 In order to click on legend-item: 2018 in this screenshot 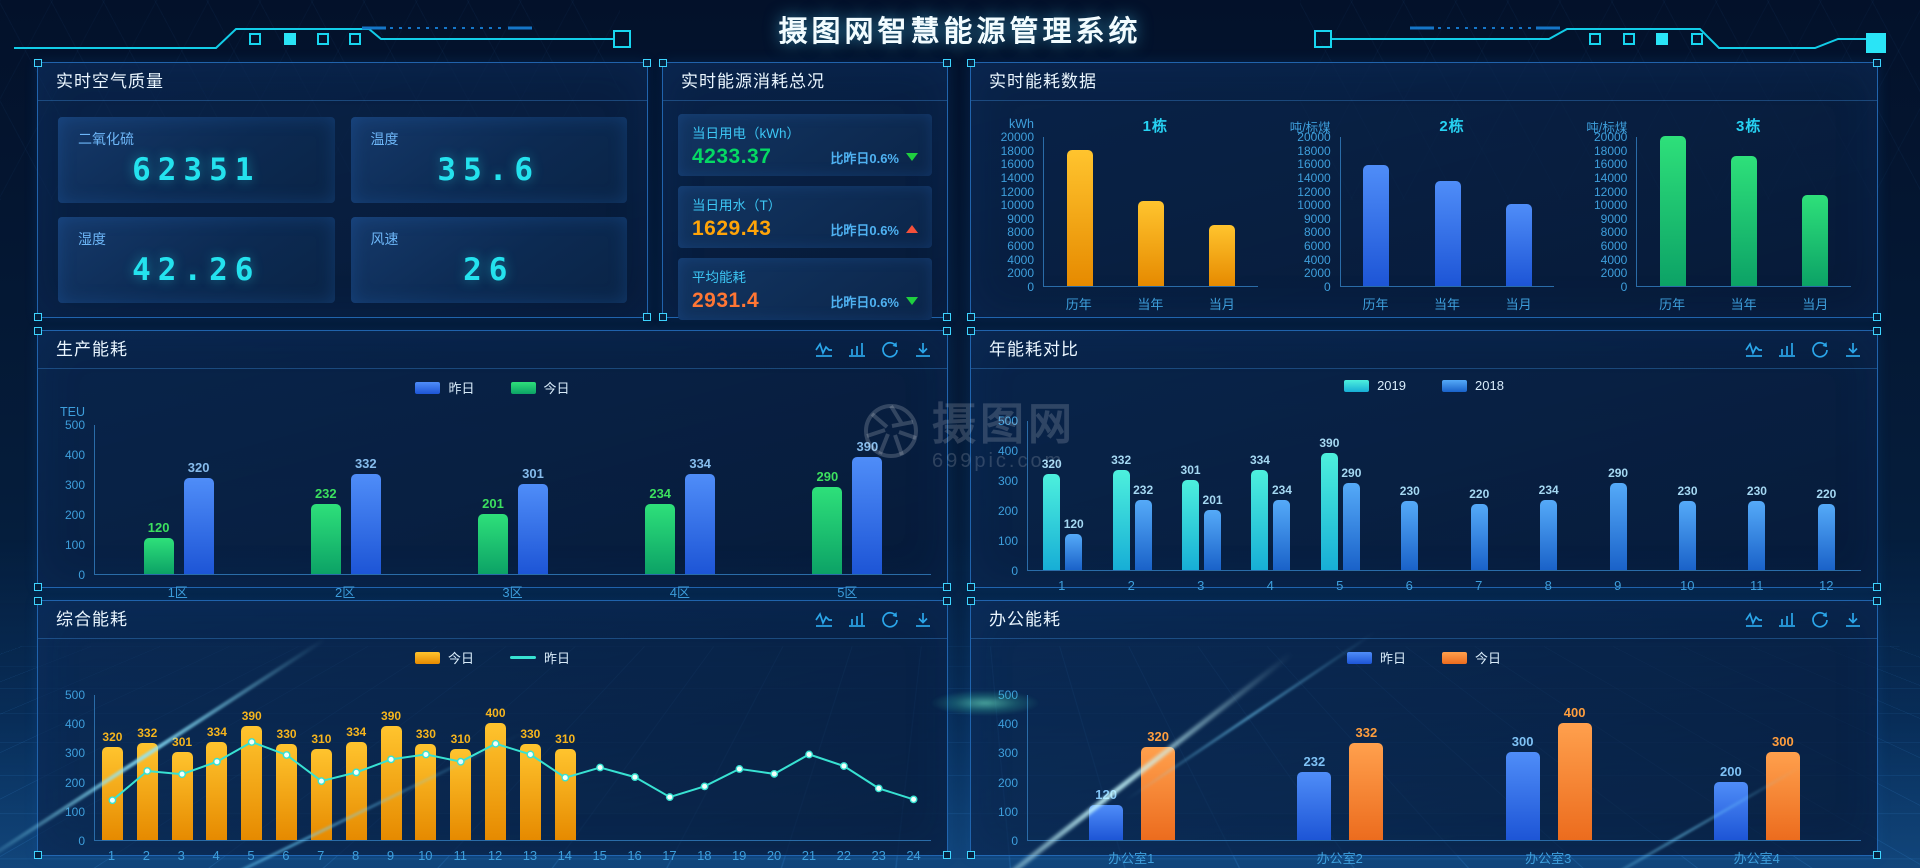, I will do `click(1473, 385)`.